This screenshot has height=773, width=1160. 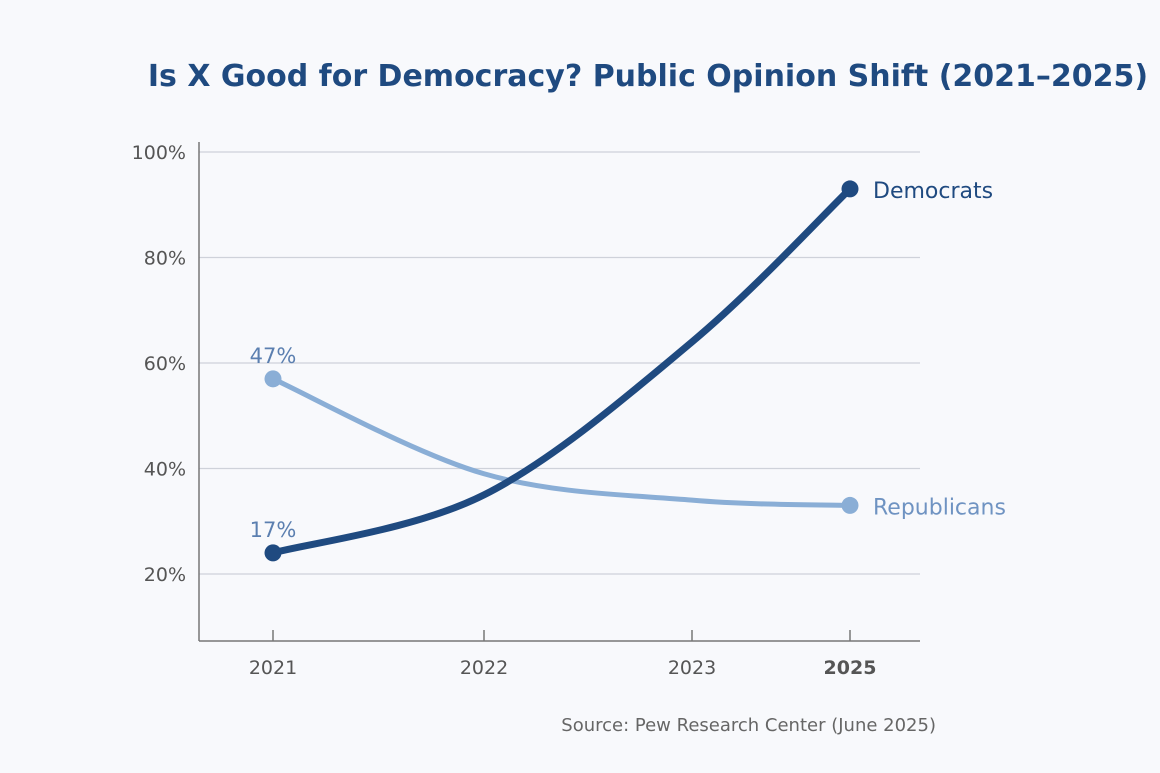 What do you see at coordinates (273, 668) in the screenshot?
I see `x-tick-label: 2021` at bounding box center [273, 668].